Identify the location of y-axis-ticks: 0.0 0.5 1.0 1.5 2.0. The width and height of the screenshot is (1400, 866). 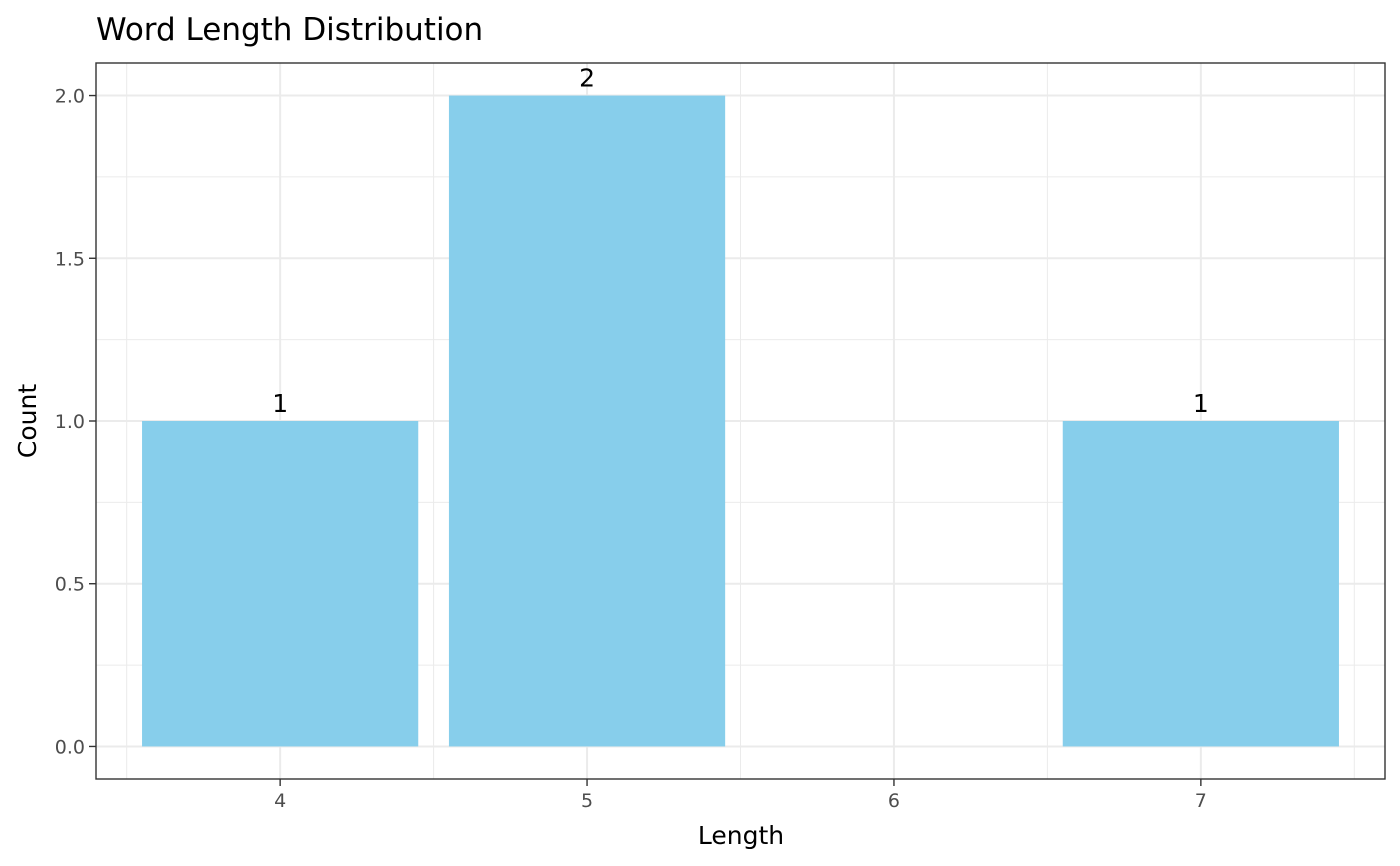
(75, 422).